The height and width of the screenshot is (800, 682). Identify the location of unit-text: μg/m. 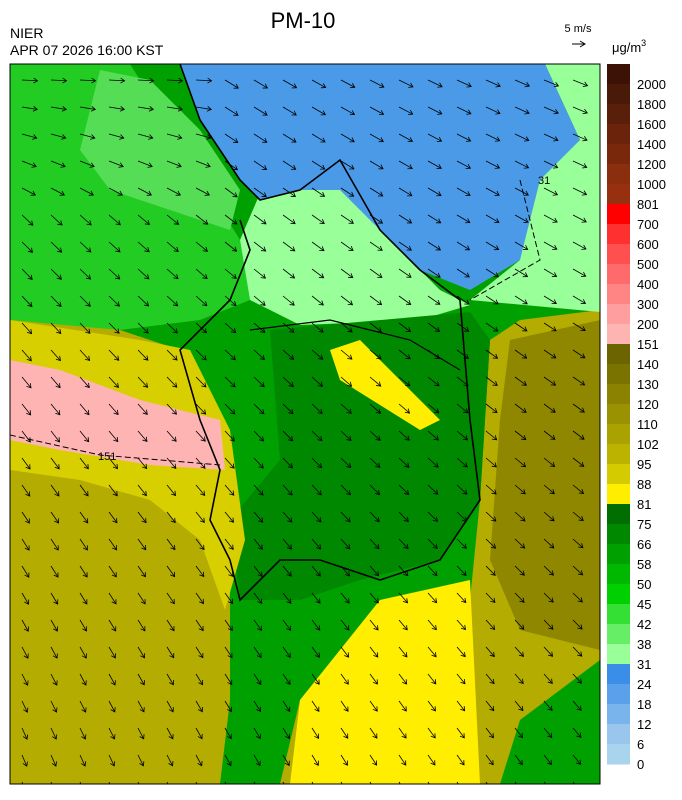
(626, 47).